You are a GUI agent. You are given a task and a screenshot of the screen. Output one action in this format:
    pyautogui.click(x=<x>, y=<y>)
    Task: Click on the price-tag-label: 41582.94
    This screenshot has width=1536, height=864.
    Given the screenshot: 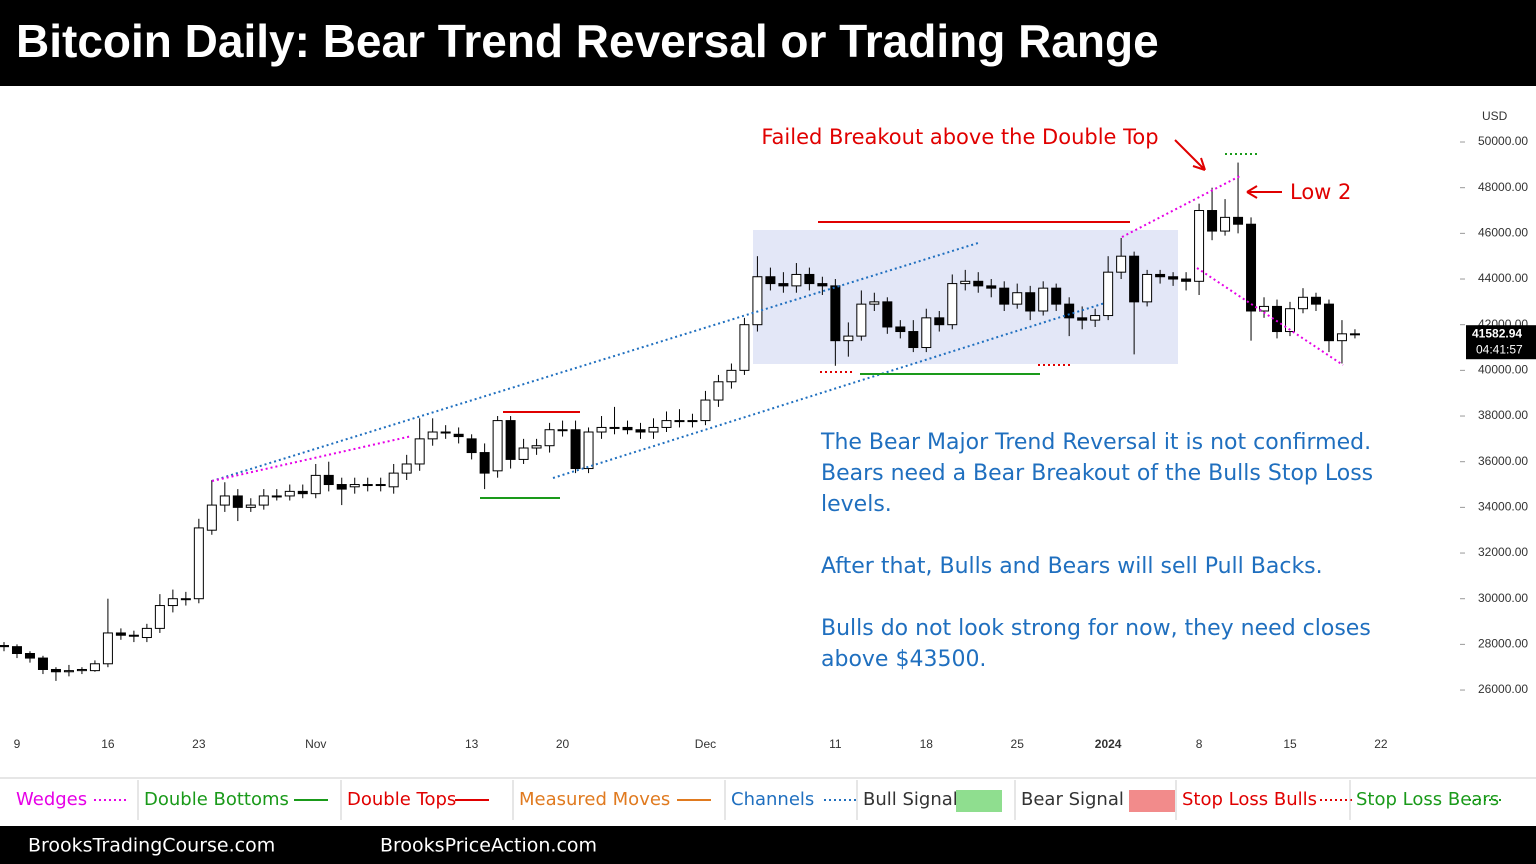 What is the action you would take?
    pyautogui.click(x=1497, y=333)
    